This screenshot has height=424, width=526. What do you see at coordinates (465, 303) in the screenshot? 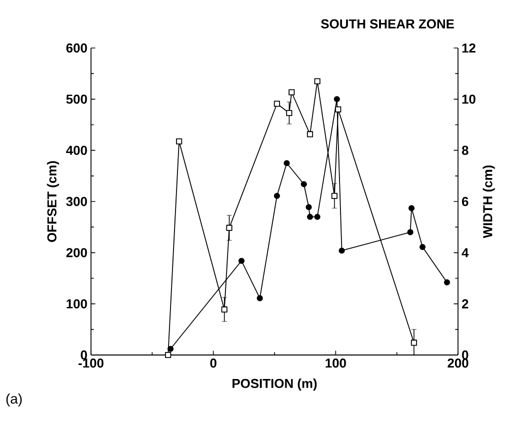
I see `y2-tick-label: 2` at bounding box center [465, 303].